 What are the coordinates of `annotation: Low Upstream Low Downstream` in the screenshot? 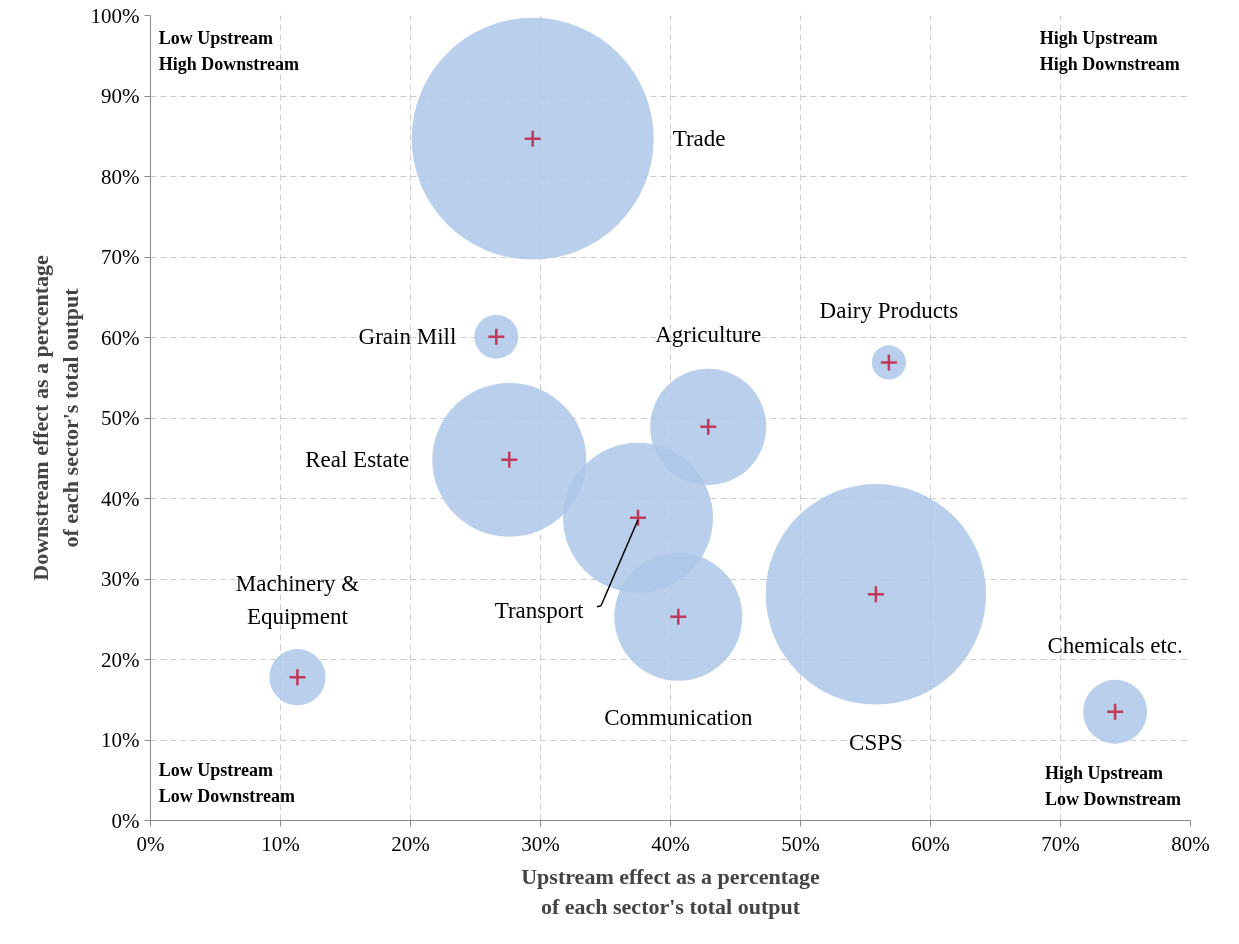 It's located at (226, 783).